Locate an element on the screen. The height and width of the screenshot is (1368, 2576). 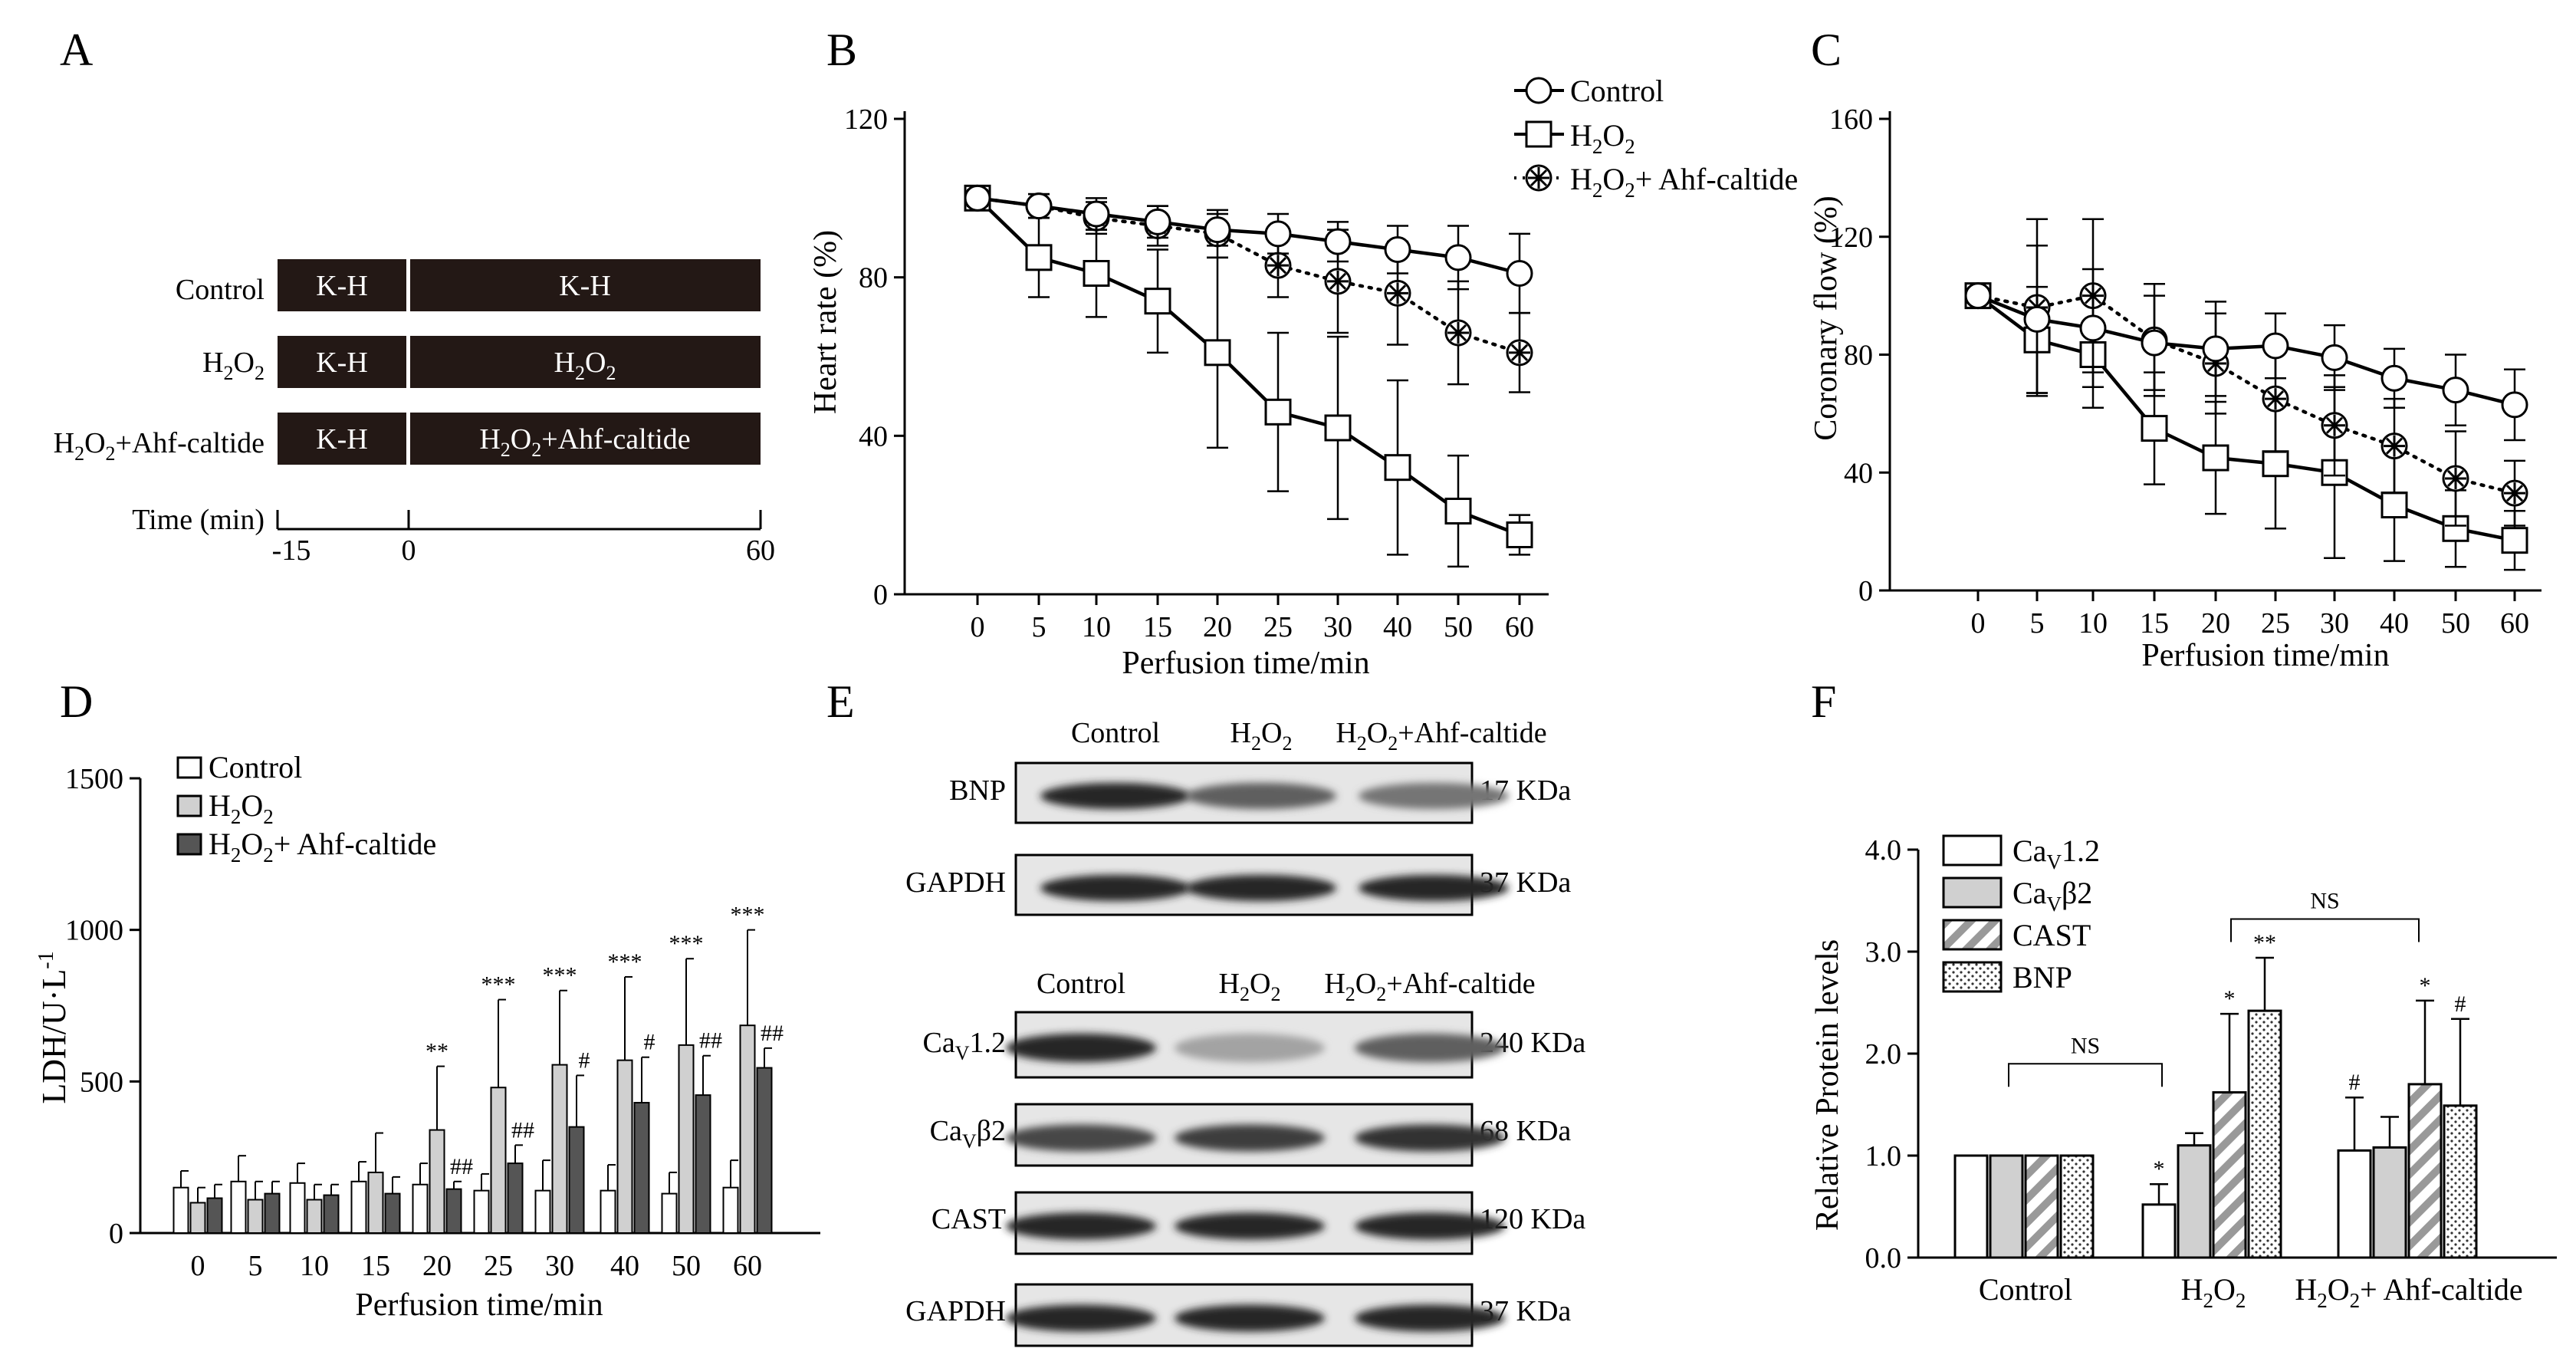
main-phase-label: H2O2+Ahf-caltide is located at coordinates (585, 442).